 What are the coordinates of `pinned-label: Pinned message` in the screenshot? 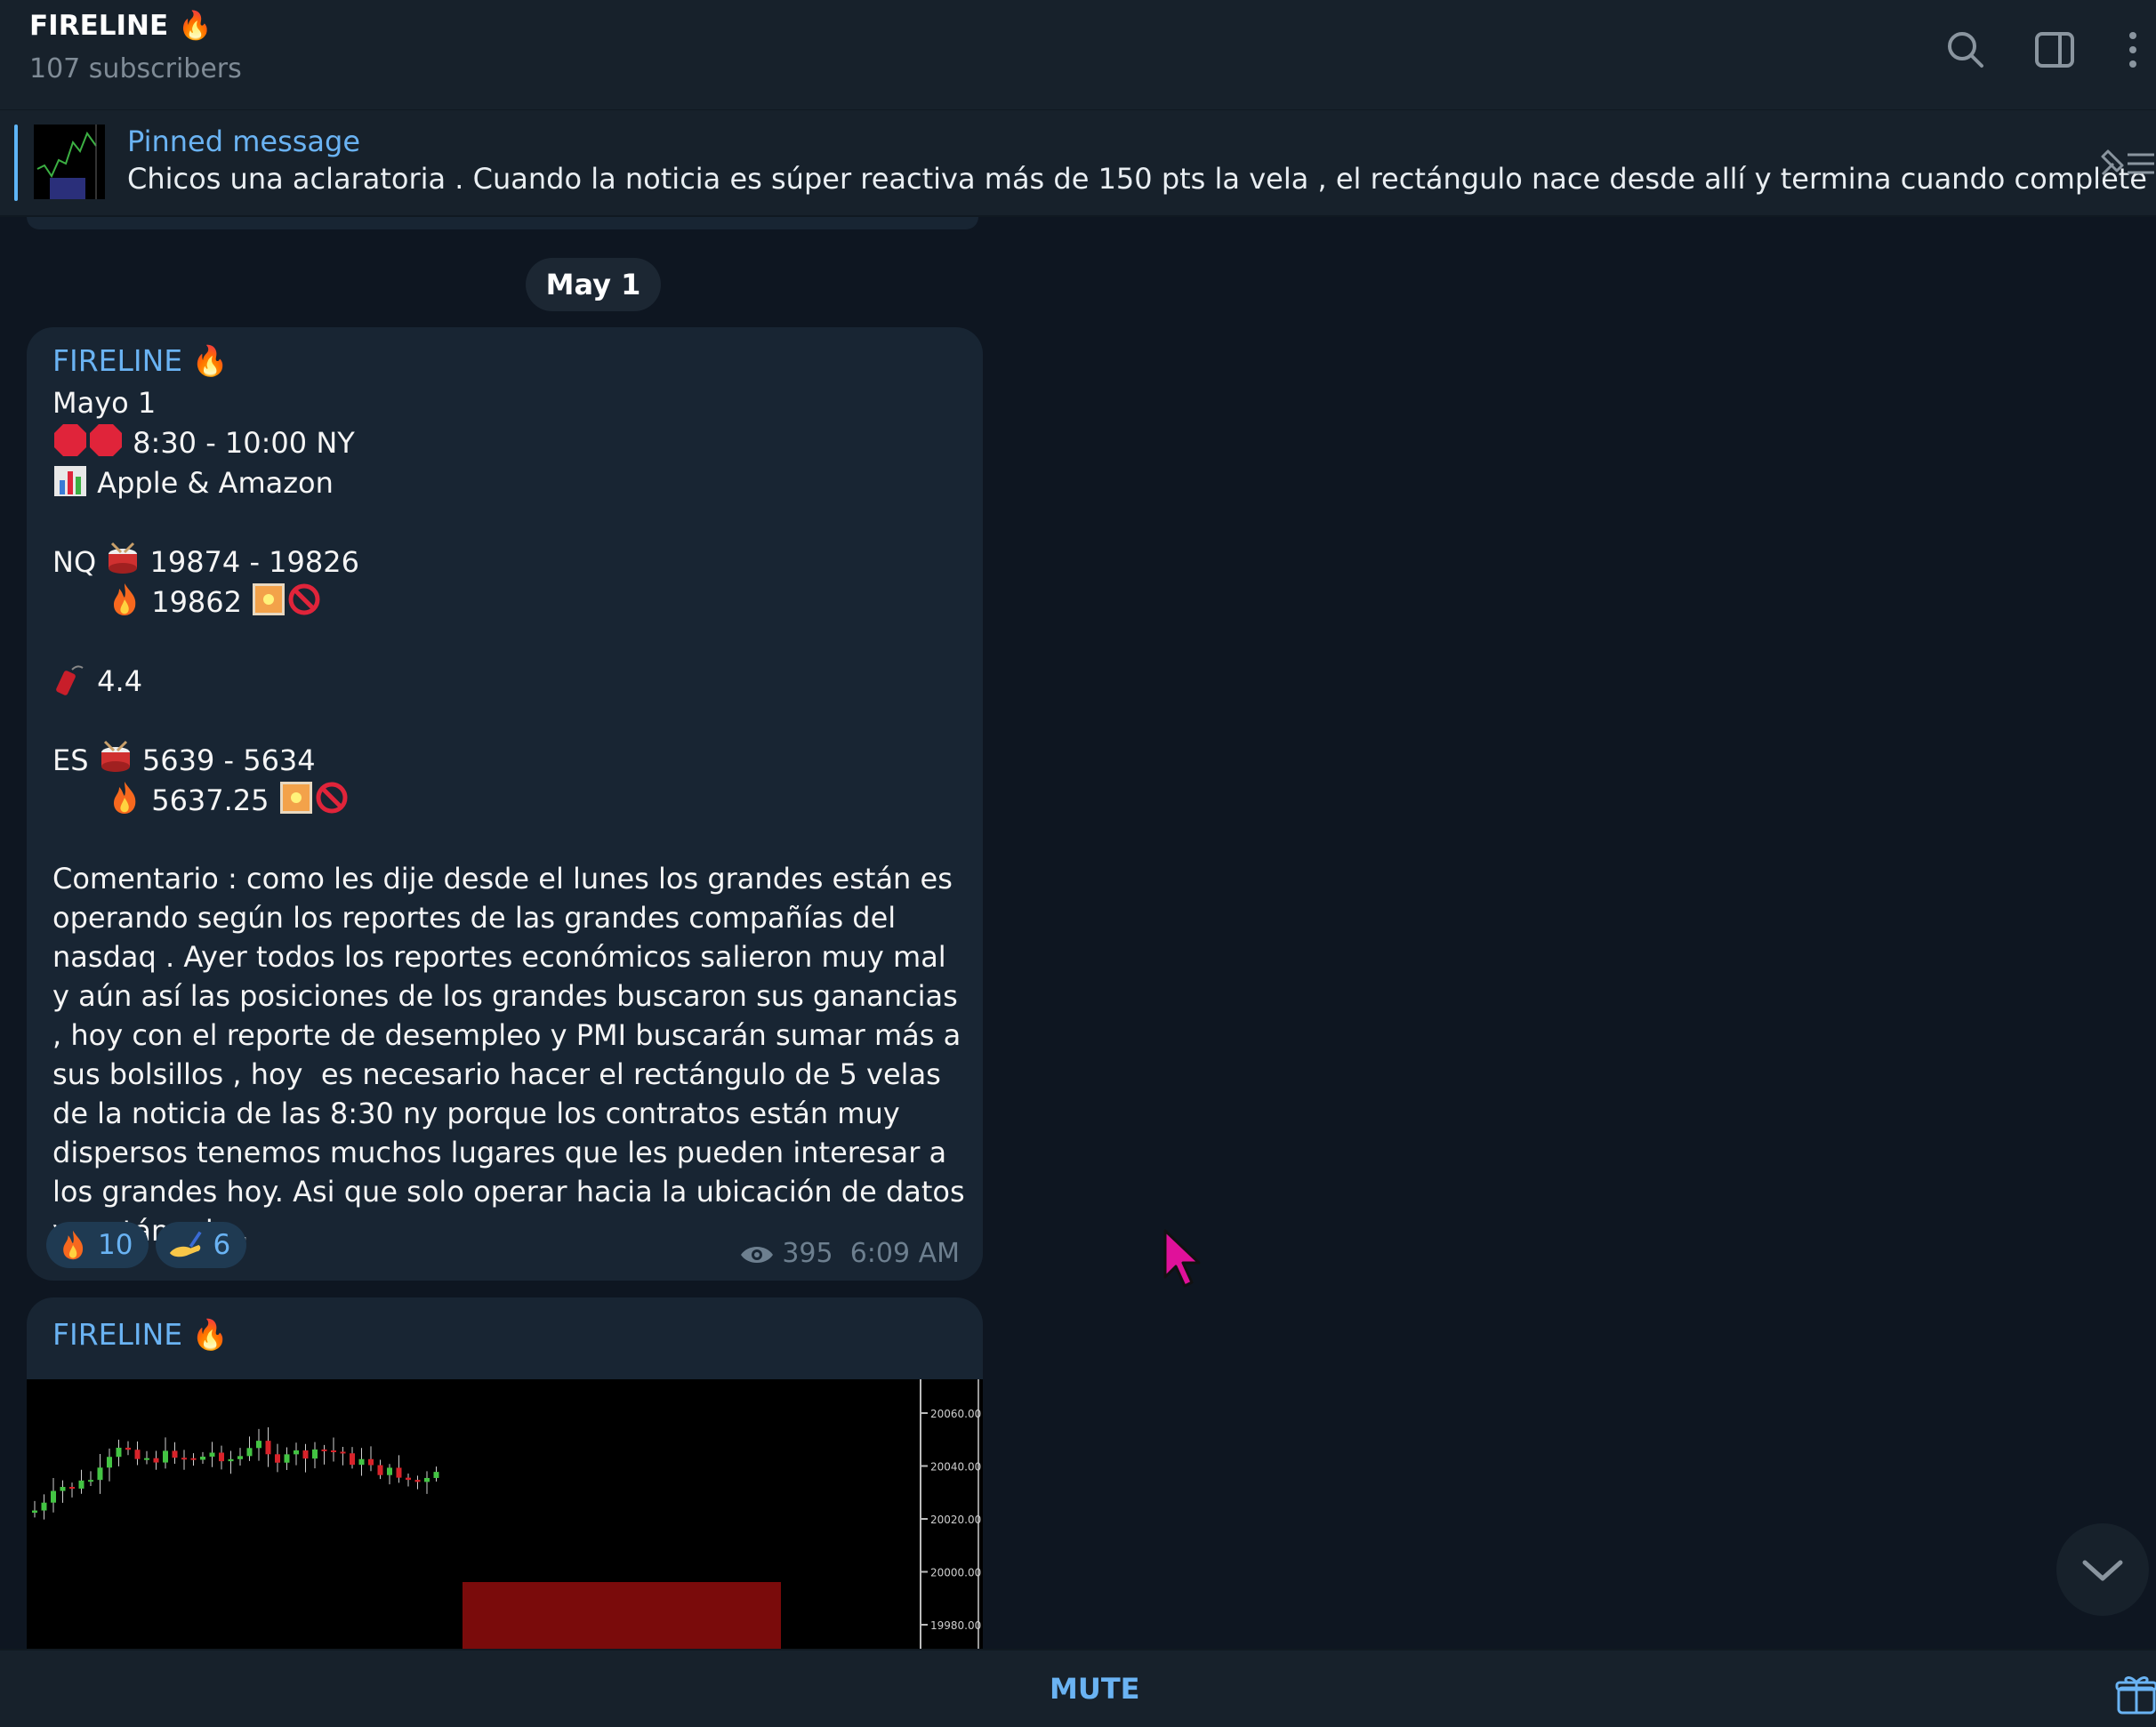 It's located at (244, 141).